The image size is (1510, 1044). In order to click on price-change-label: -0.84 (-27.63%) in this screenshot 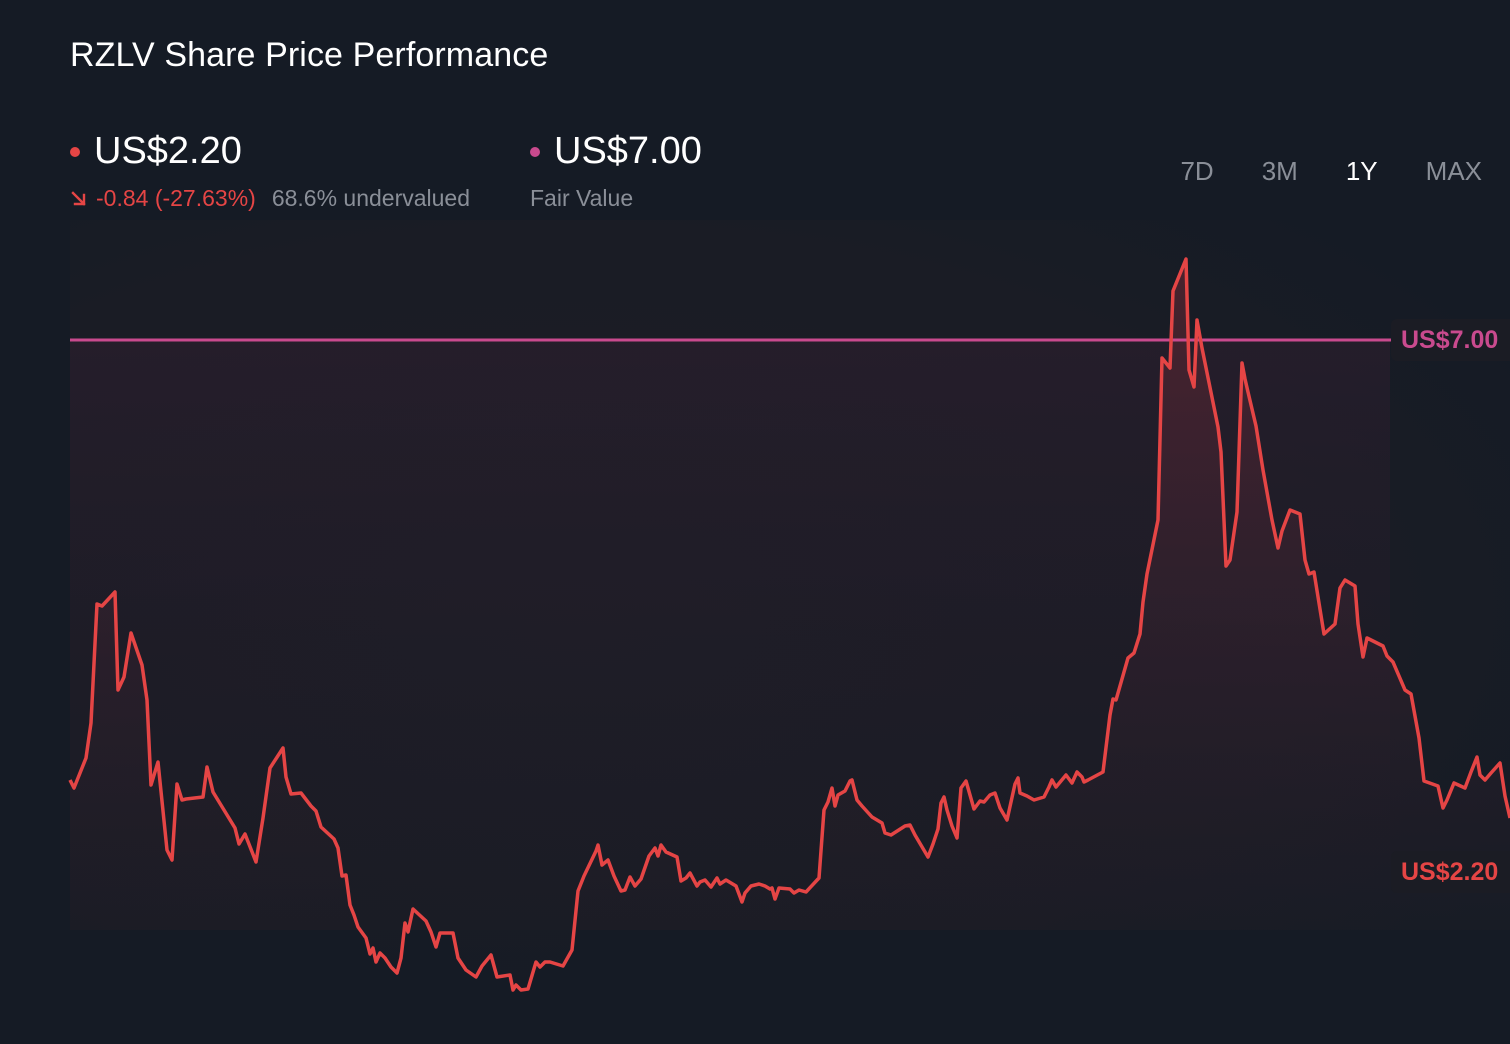, I will do `click(176, 198)`.